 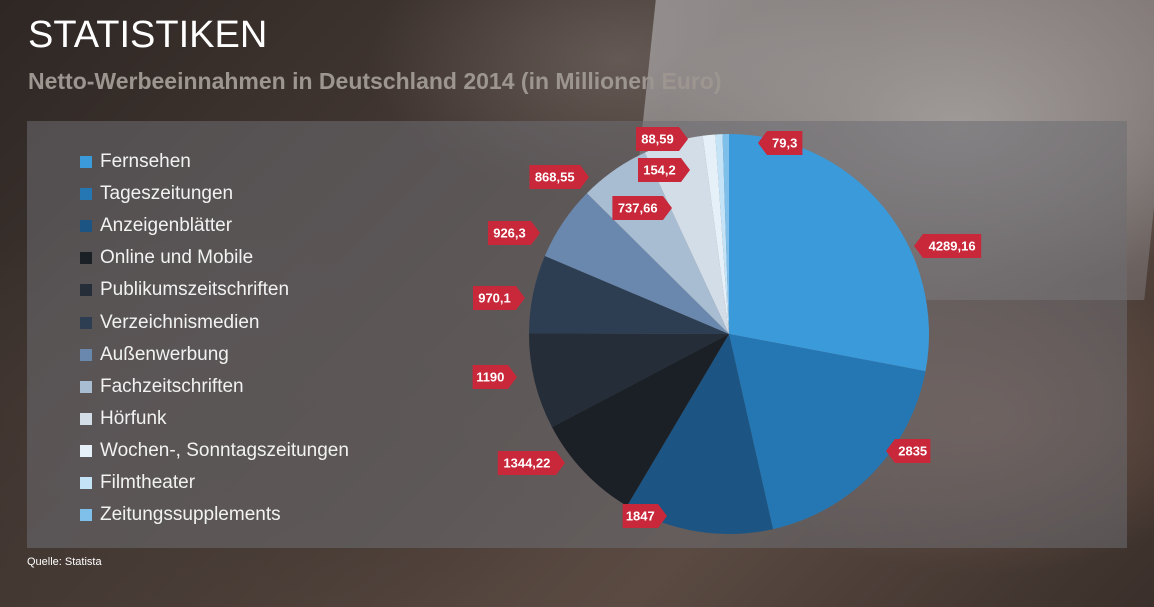 I want to click on legend-item: Verzeichnismedien, so click(x=214, y=322).